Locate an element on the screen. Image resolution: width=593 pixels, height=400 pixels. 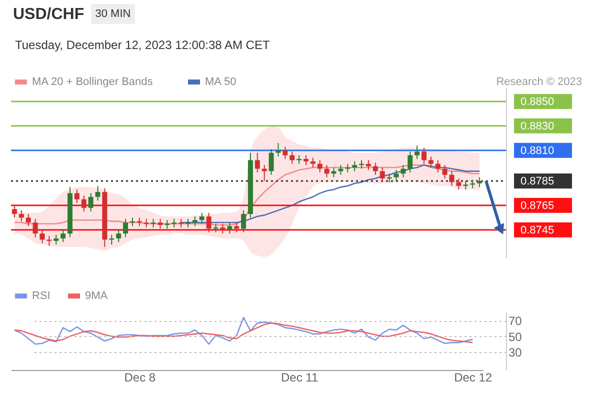
y-tick-label: 0.8745 is located at coordinates (537, 230).